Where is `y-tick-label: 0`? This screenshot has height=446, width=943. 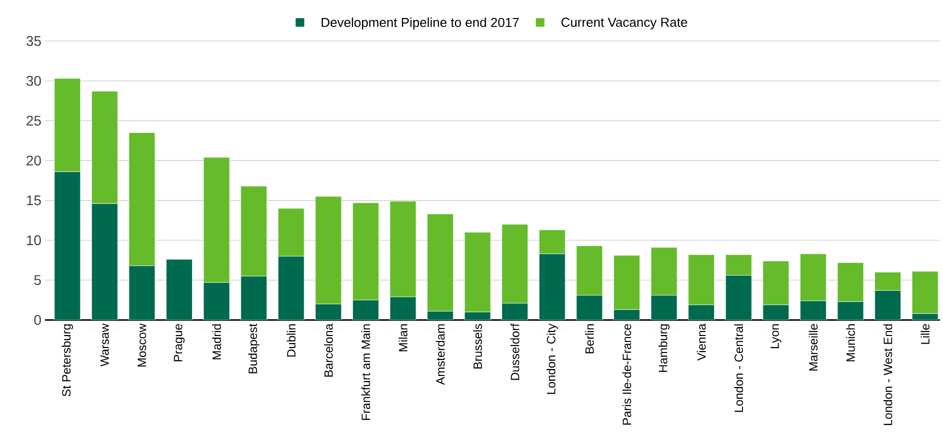 y-tick-label: 0 is located at coordinates (37, 320).